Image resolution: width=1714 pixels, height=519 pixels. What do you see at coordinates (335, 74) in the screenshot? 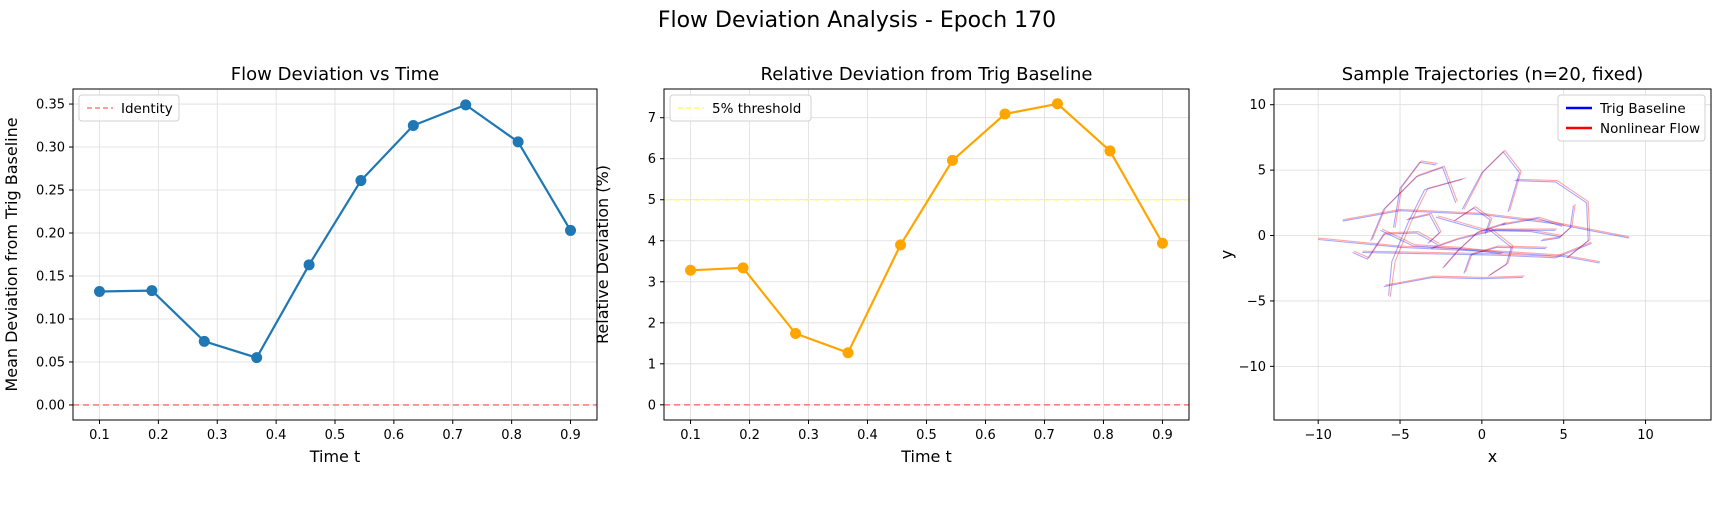
I see `panel-title: Flow Deviation vs Time` at bounding box center [335, 74].